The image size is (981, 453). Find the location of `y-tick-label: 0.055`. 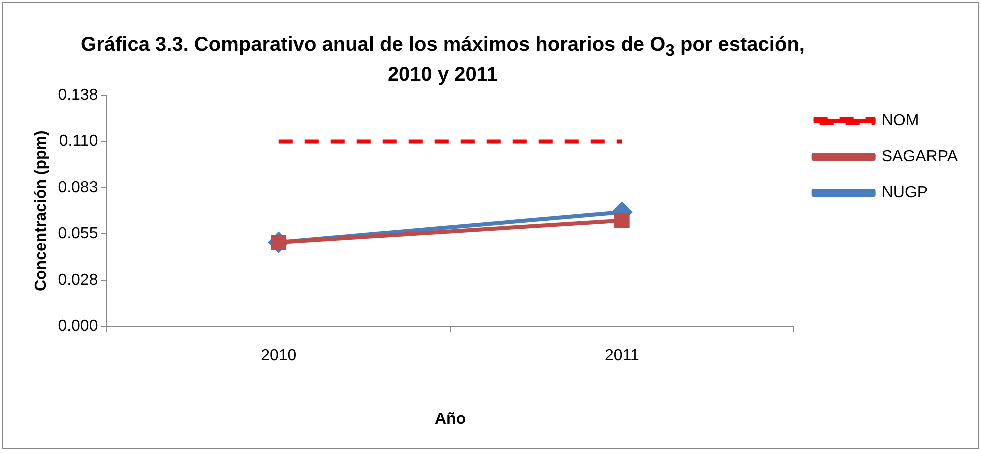

y-tick-label: 0.055 is located at coordinates (78, 234).